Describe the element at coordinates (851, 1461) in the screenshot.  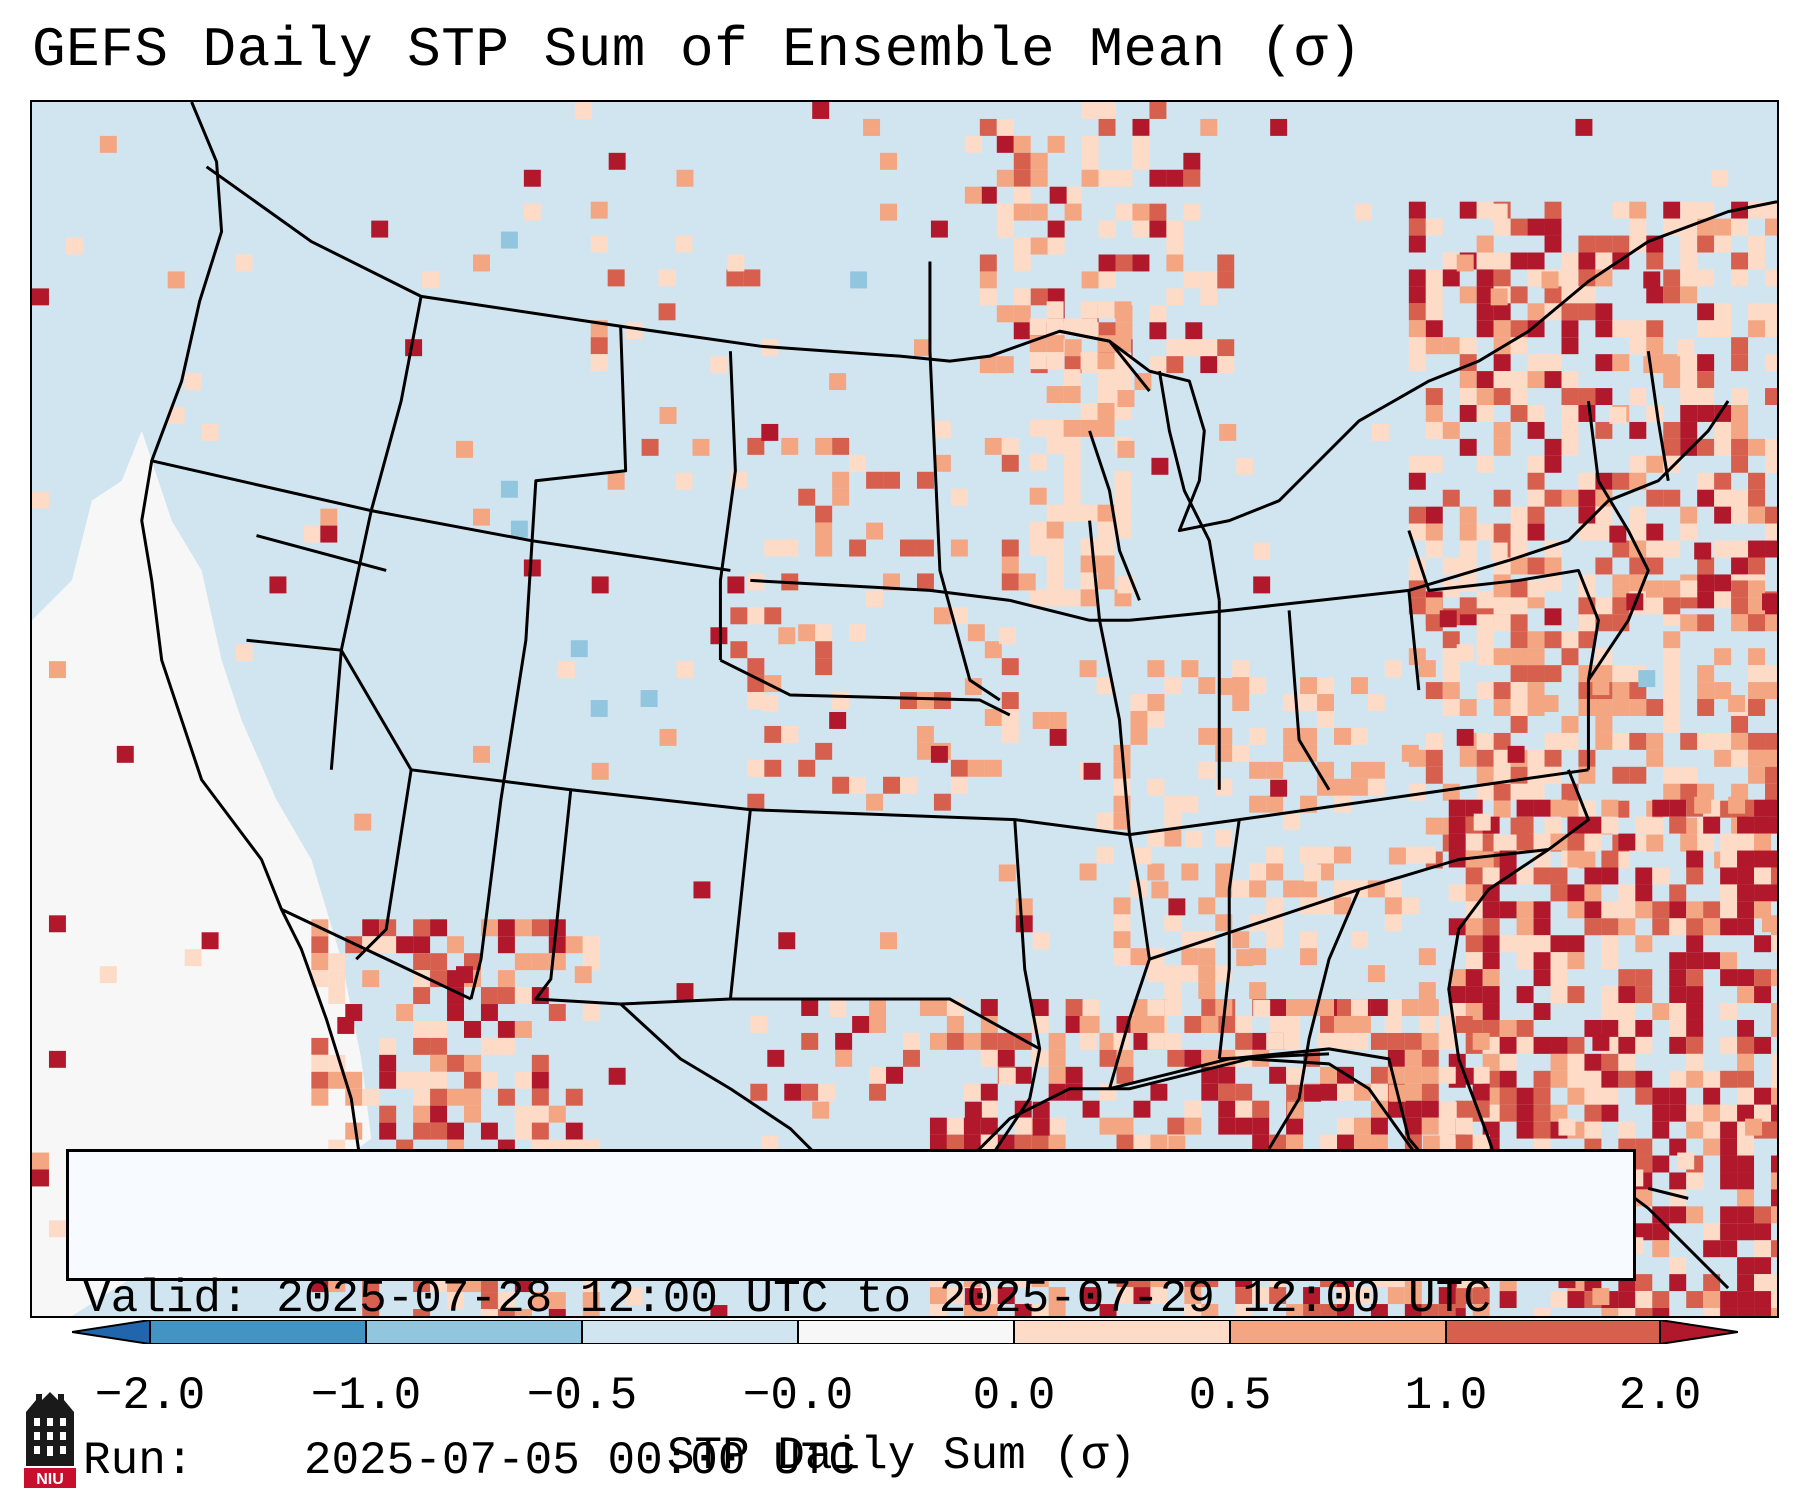
I see `run-line: Run: 2025-07-05 00:00 UTC` at that location.